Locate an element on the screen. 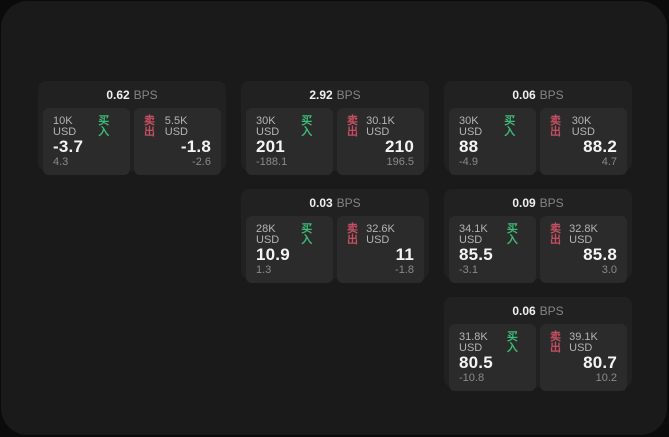  sell-size: 30.1K USD is located at coordinates (380, 126).